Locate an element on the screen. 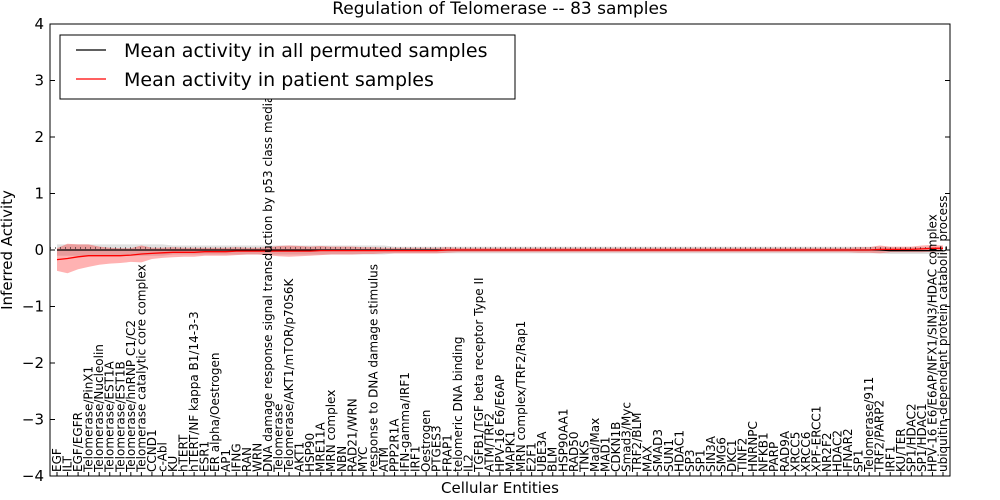 The width and height of the screenshot is (1000, 500). x-tick-label: TINF2 is located at coordinates (743, 455).